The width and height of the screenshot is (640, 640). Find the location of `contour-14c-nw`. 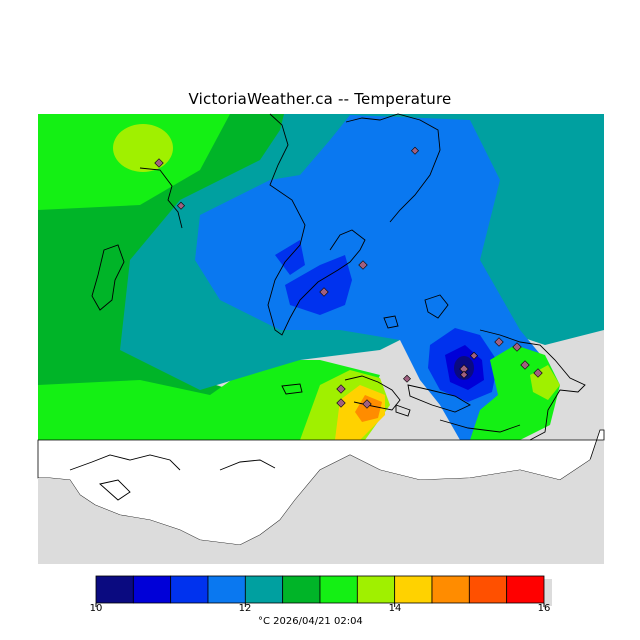

contour-14c-nw is located at coordinates (143, 148).